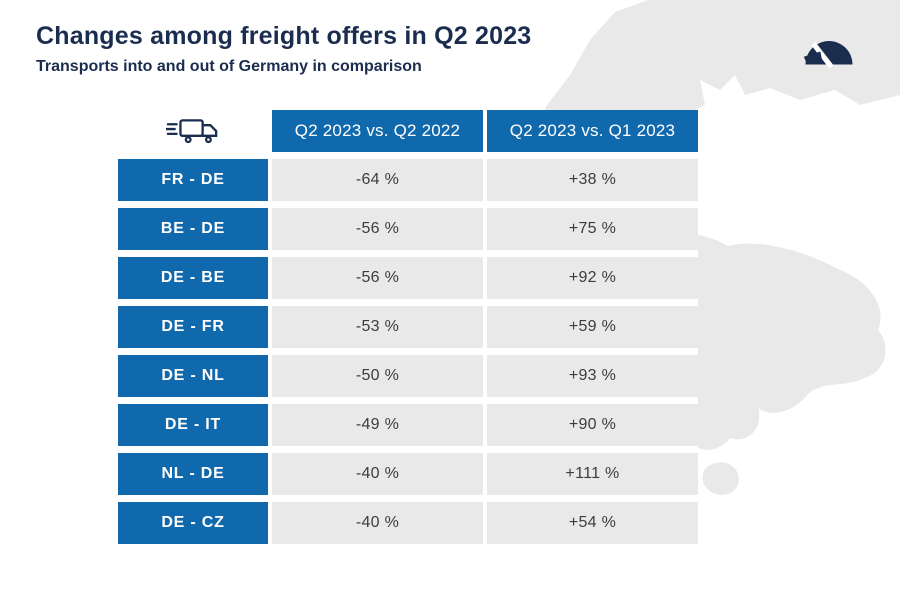 This screenshot has width=900, height=600. What do you see at coordinates (193, 474) in the screenshot?
I see `route-label: NL - DE` at bounding box center [193, 474].